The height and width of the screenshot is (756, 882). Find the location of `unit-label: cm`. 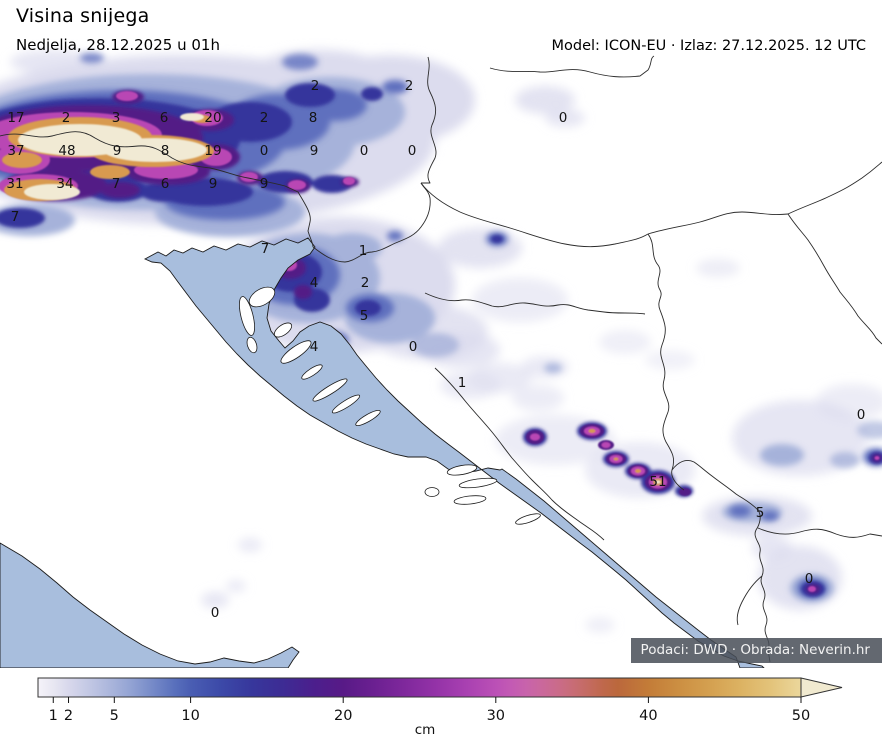

unit-label: cm is located at coordinates (425, 730).